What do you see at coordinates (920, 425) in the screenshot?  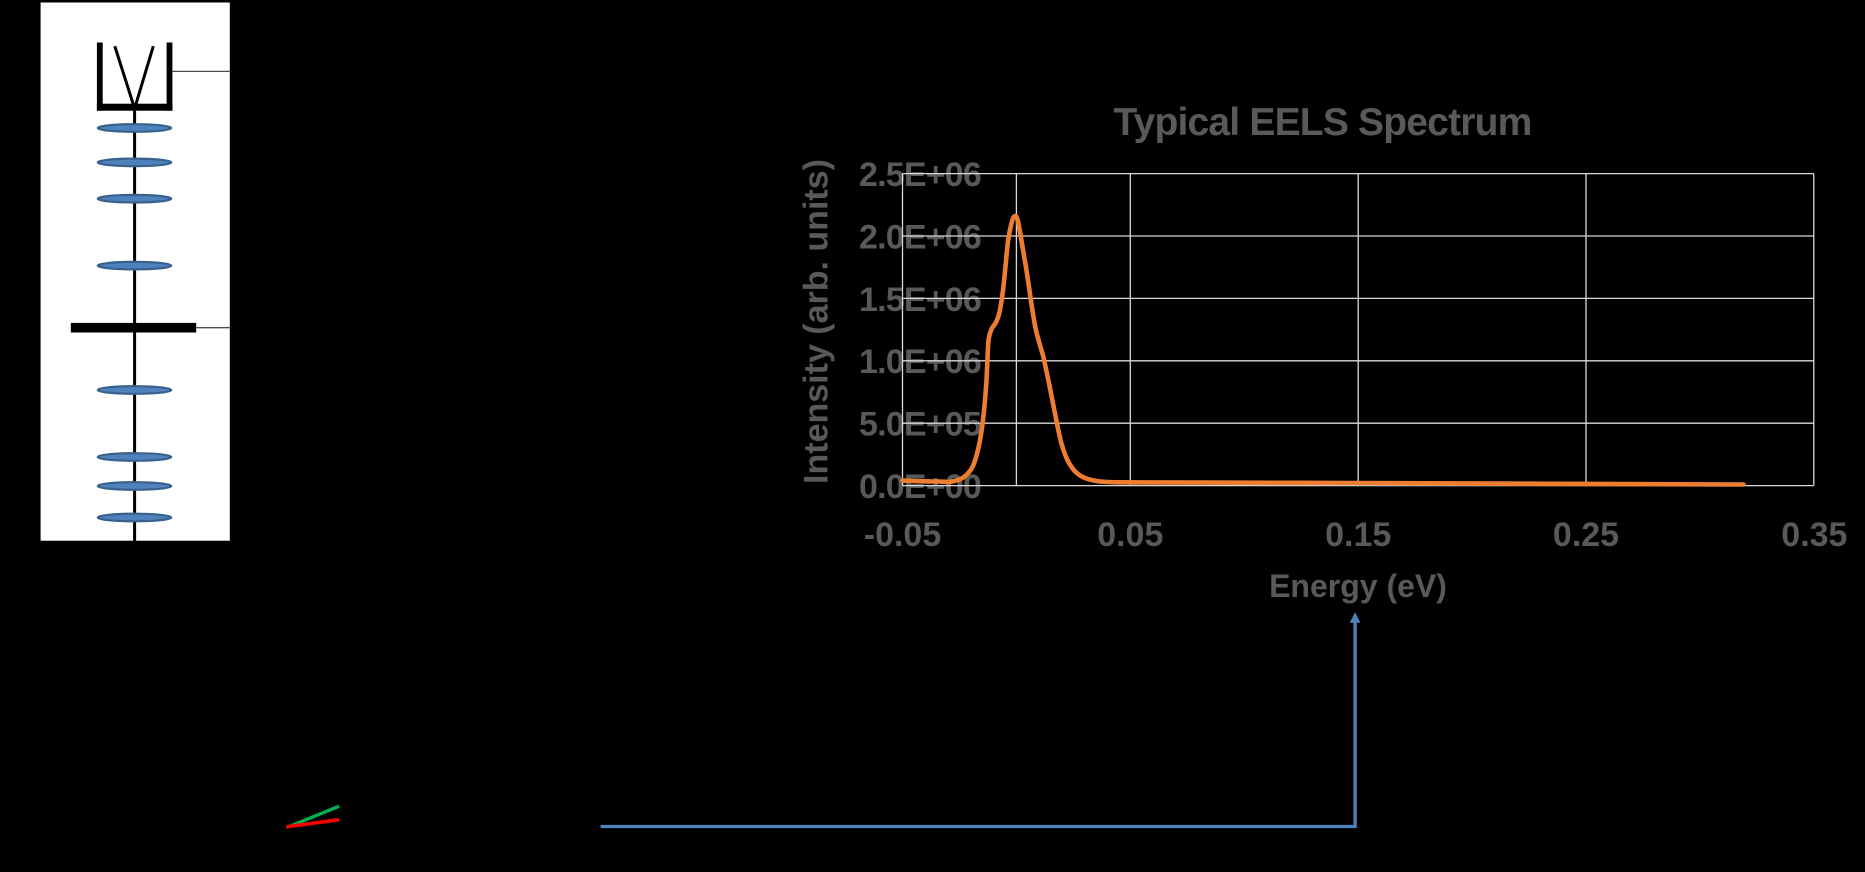 I see `svg-text: 5.0E+05` at bounding box center [920, 425].